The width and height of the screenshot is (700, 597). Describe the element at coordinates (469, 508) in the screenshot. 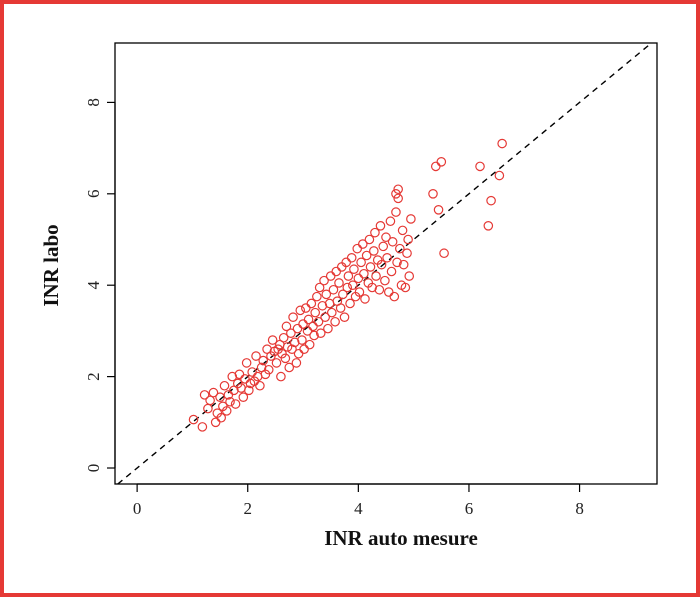

I see `x-tick-label: 6` at that location.